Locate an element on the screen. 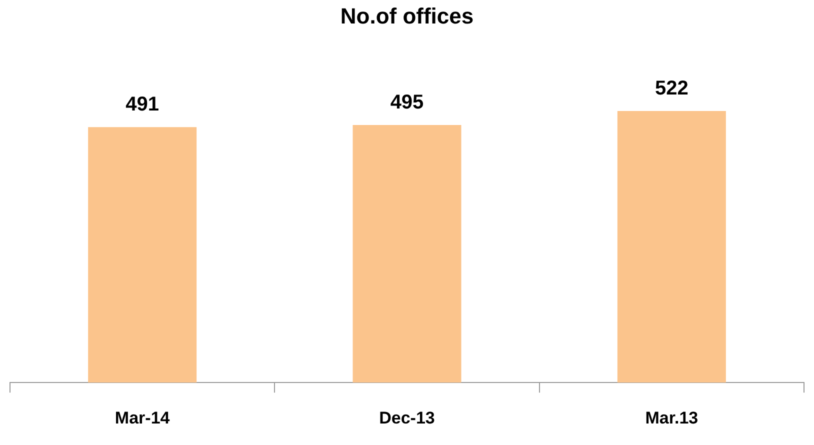 This screenshot has height=445, width=814. data-label: 522 is located at coordinates (671, 89).